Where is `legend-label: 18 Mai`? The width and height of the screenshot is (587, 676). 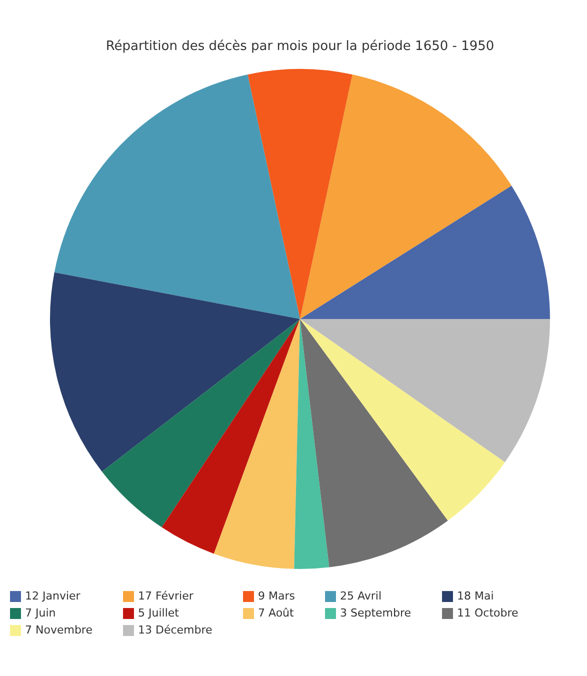 legend-label: 18 Mai is located at coordinates (475, 596).